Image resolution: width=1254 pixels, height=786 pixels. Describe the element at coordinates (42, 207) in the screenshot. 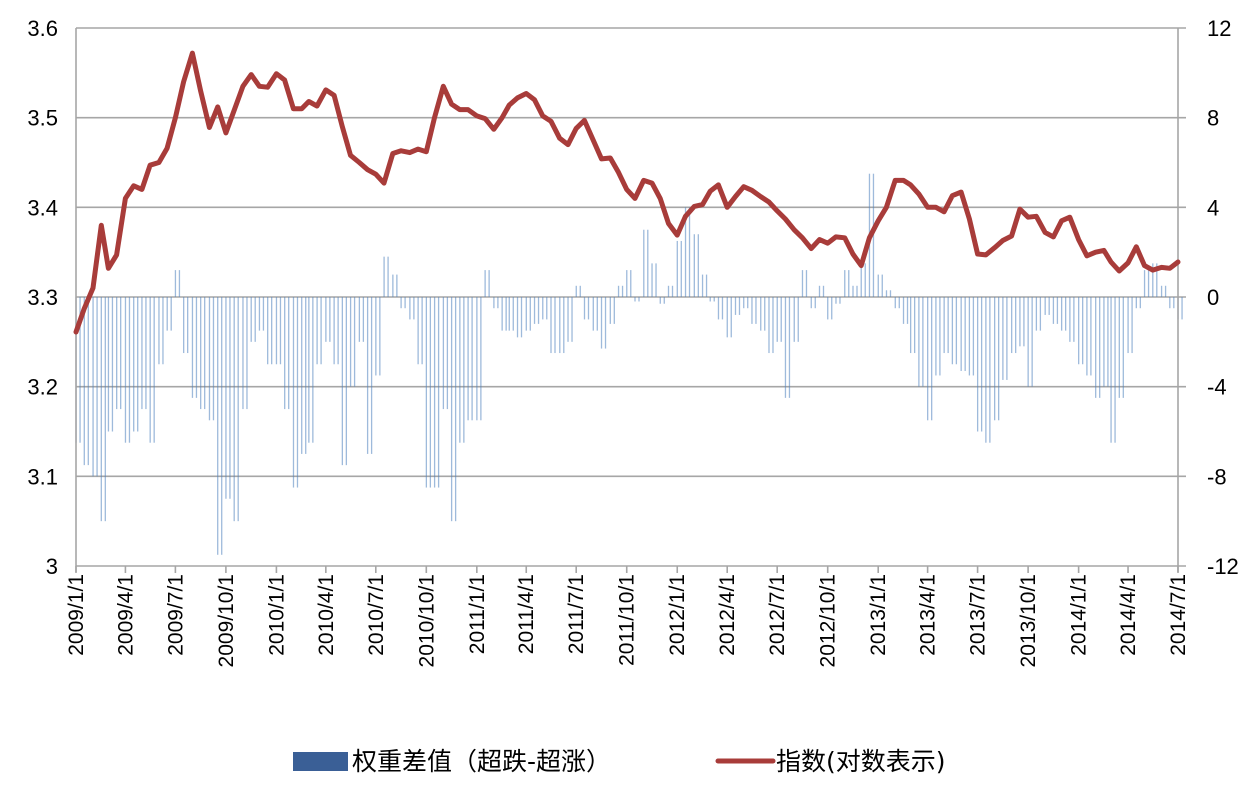

I see `left-tick-label: 3.4` at that location.